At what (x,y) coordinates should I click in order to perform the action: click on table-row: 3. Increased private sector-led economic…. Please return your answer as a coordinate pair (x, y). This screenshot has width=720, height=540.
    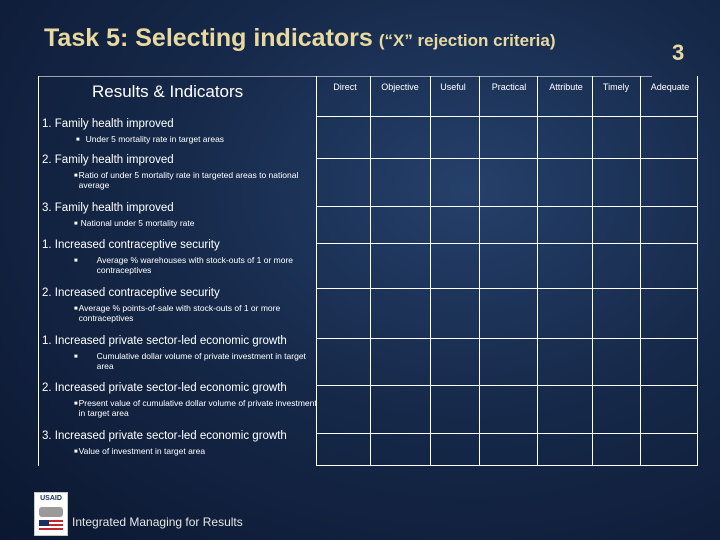
    Looking at the image, I should click on (164, 443).